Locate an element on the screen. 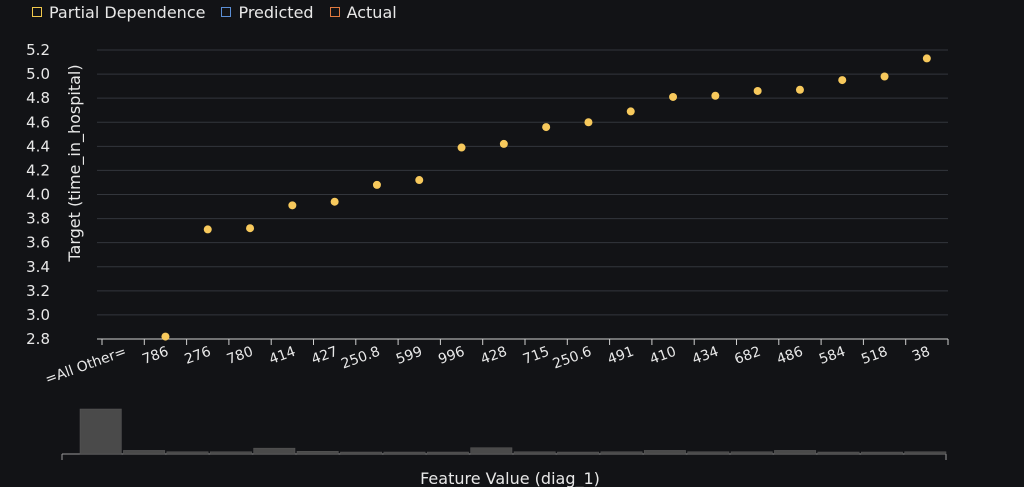 The image size is (1024, 487). legend-label: Actual is located at coordinates (371, 12).